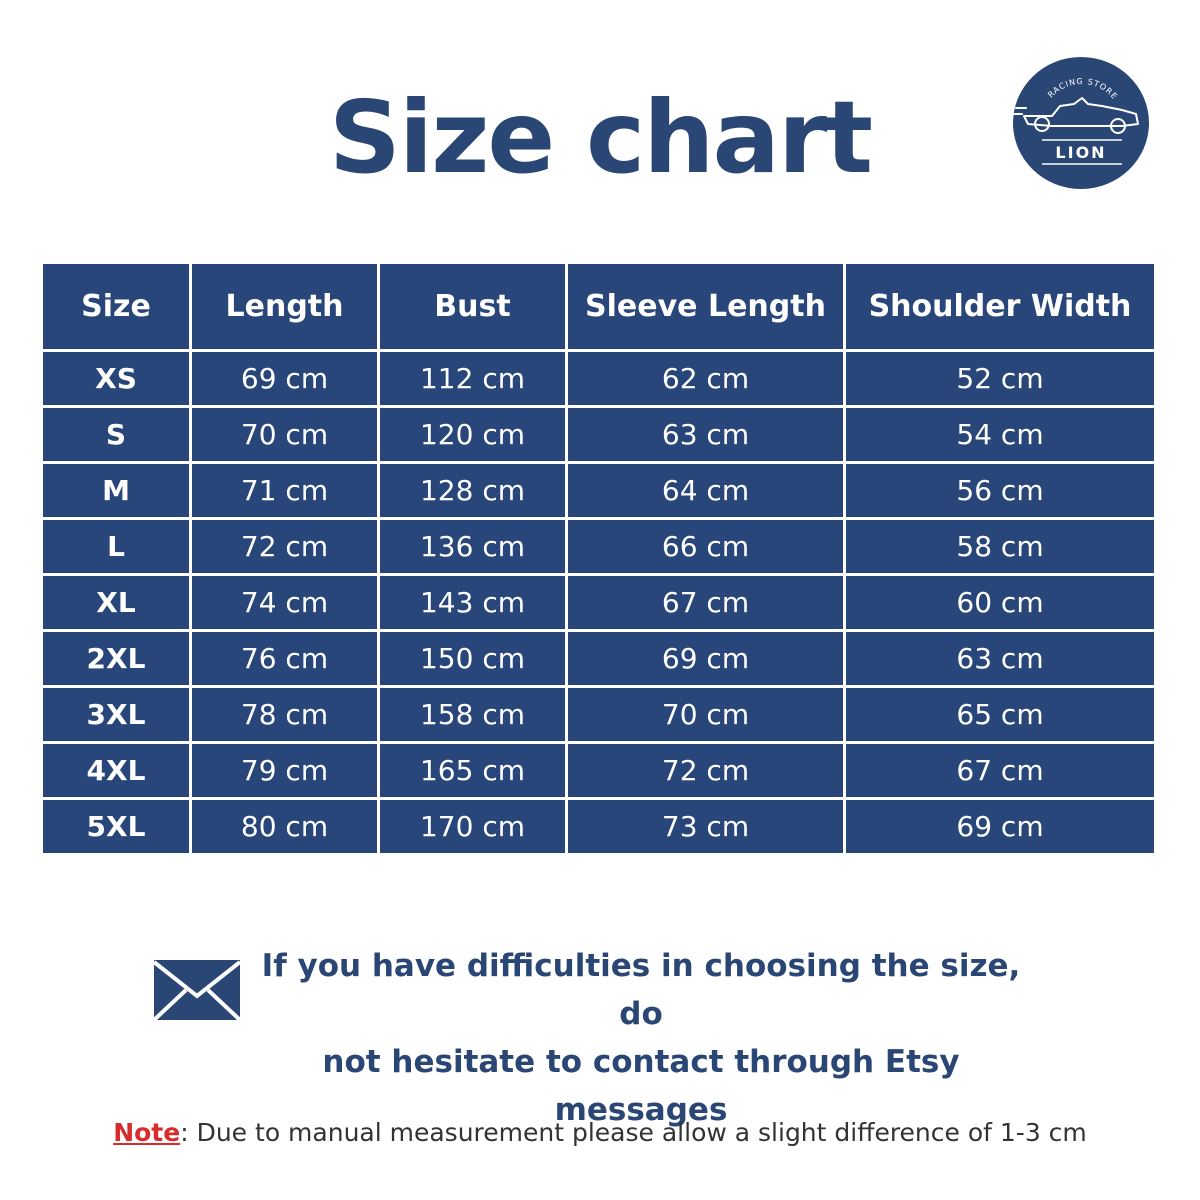  Describe the element at coordinates (1000, 380) in the screenshot. I see `shoulder-width-cell: 52 cm` at that location.